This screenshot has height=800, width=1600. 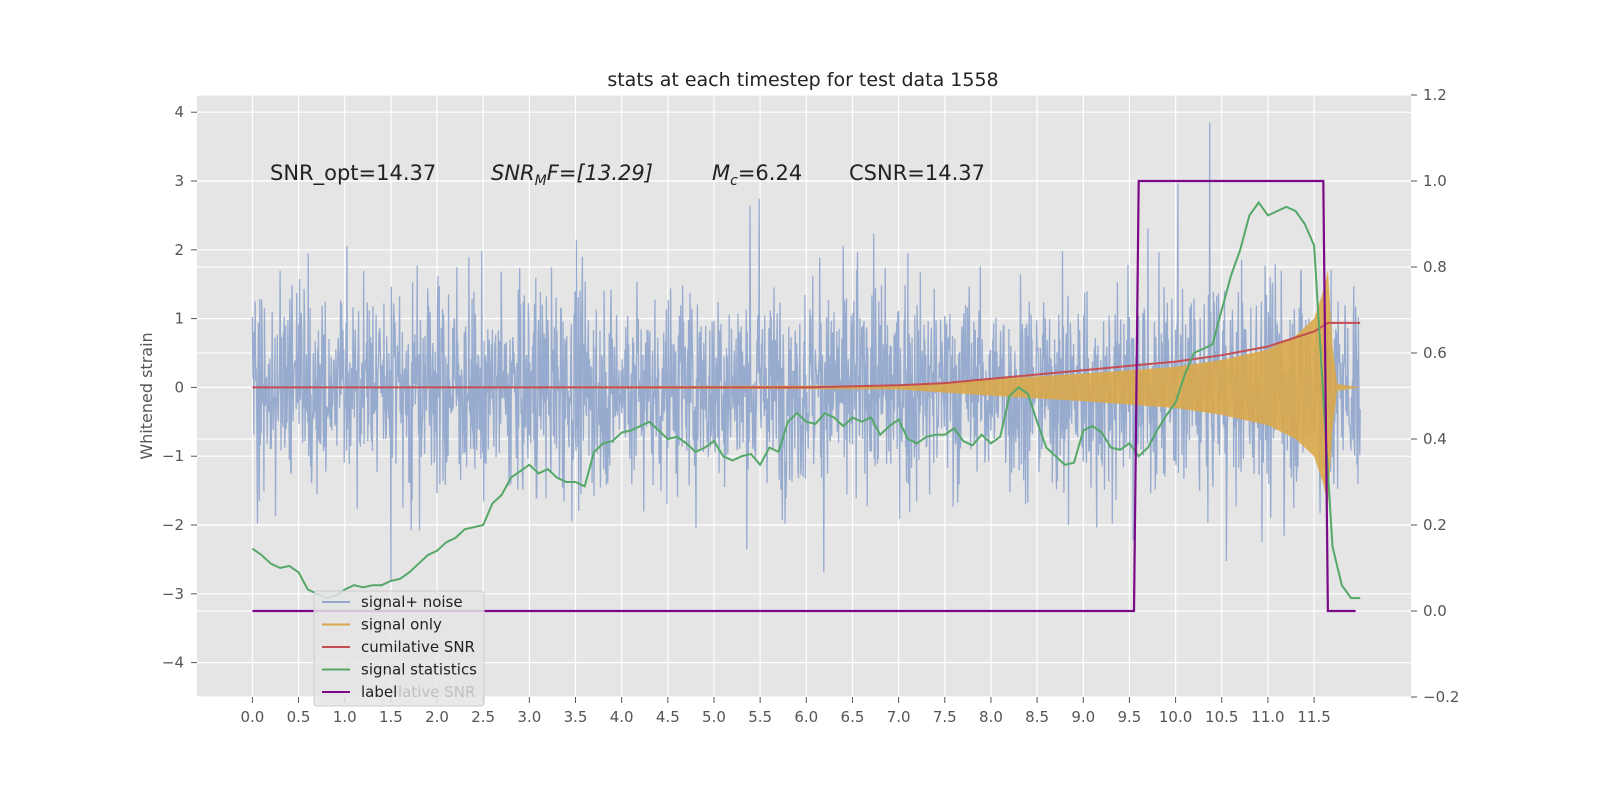 I want to click on annotation-snr-mf-main: SNR, so click(x=513, y=173).